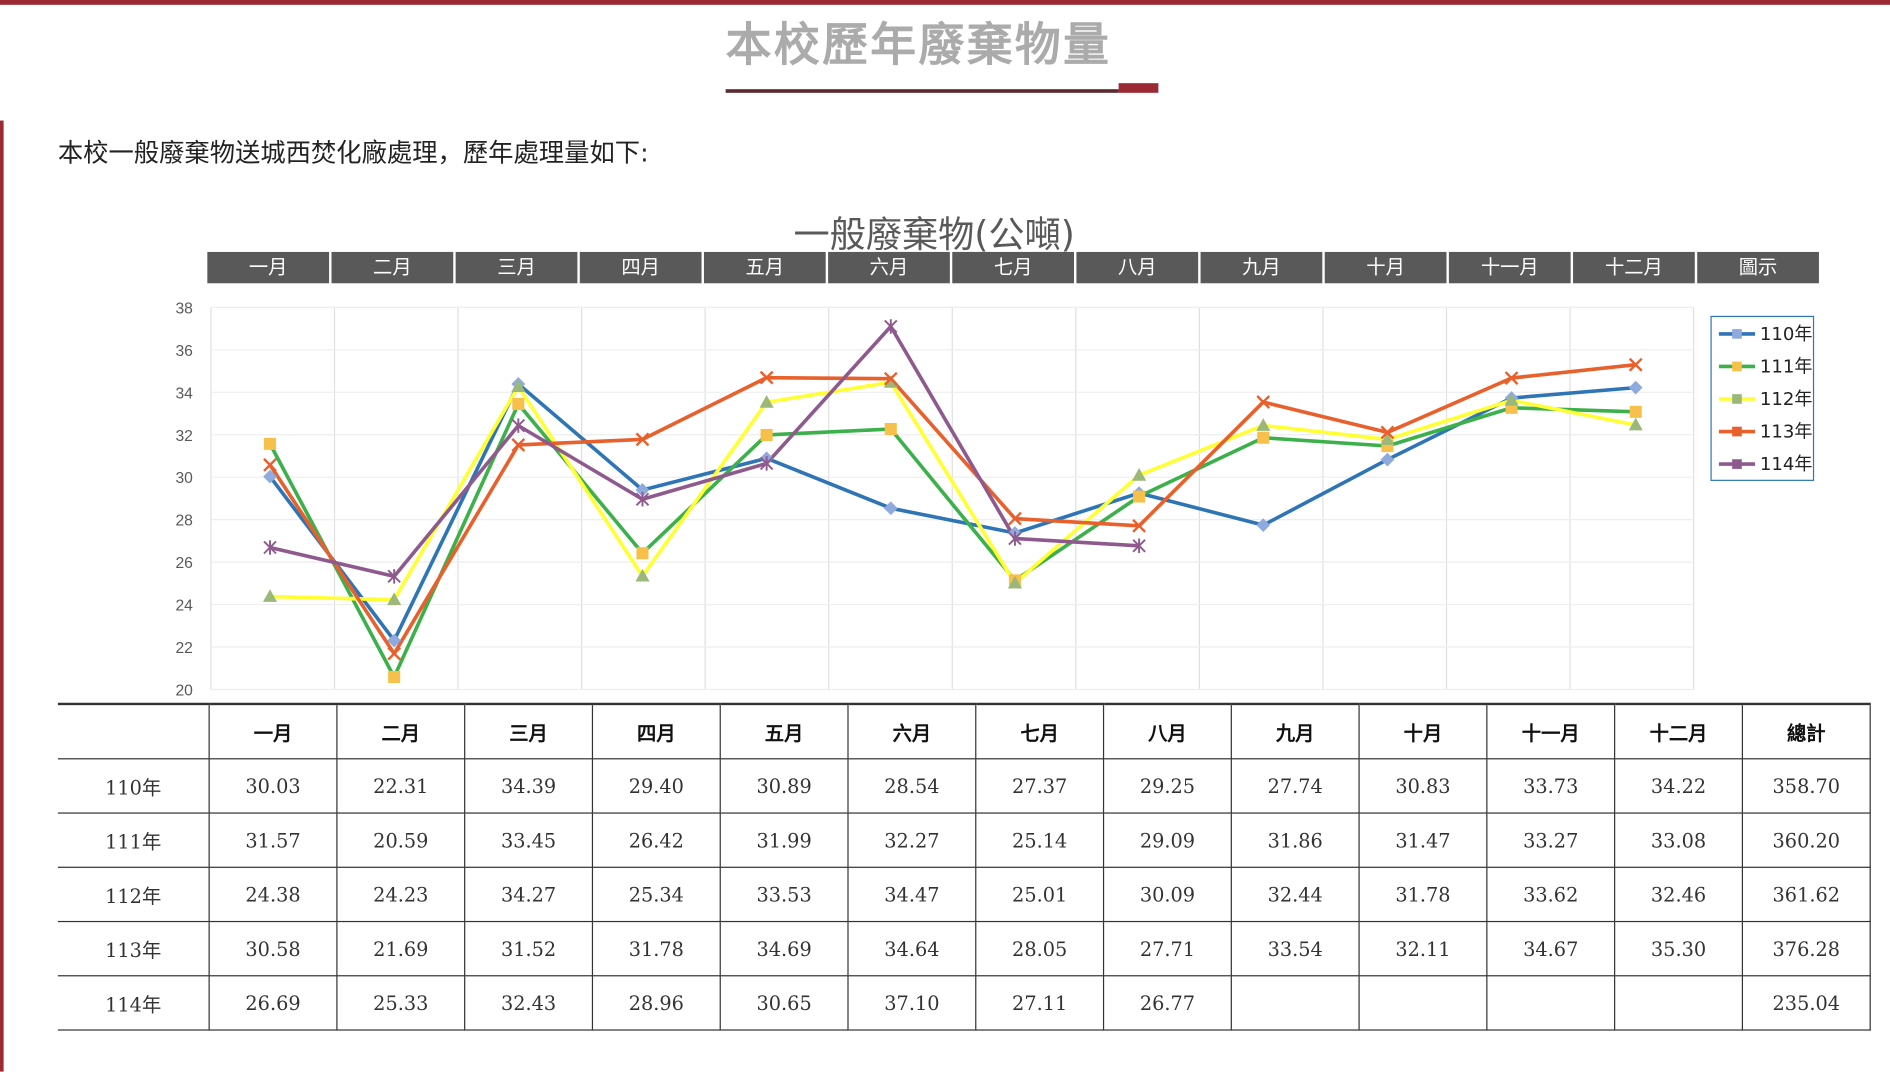 This screenshot has width=1890, height=1072. What do you see at coordinates (1786, 431) in the screenshot?
I see `legend-label: 113年` at bounding box center [1786, 431].